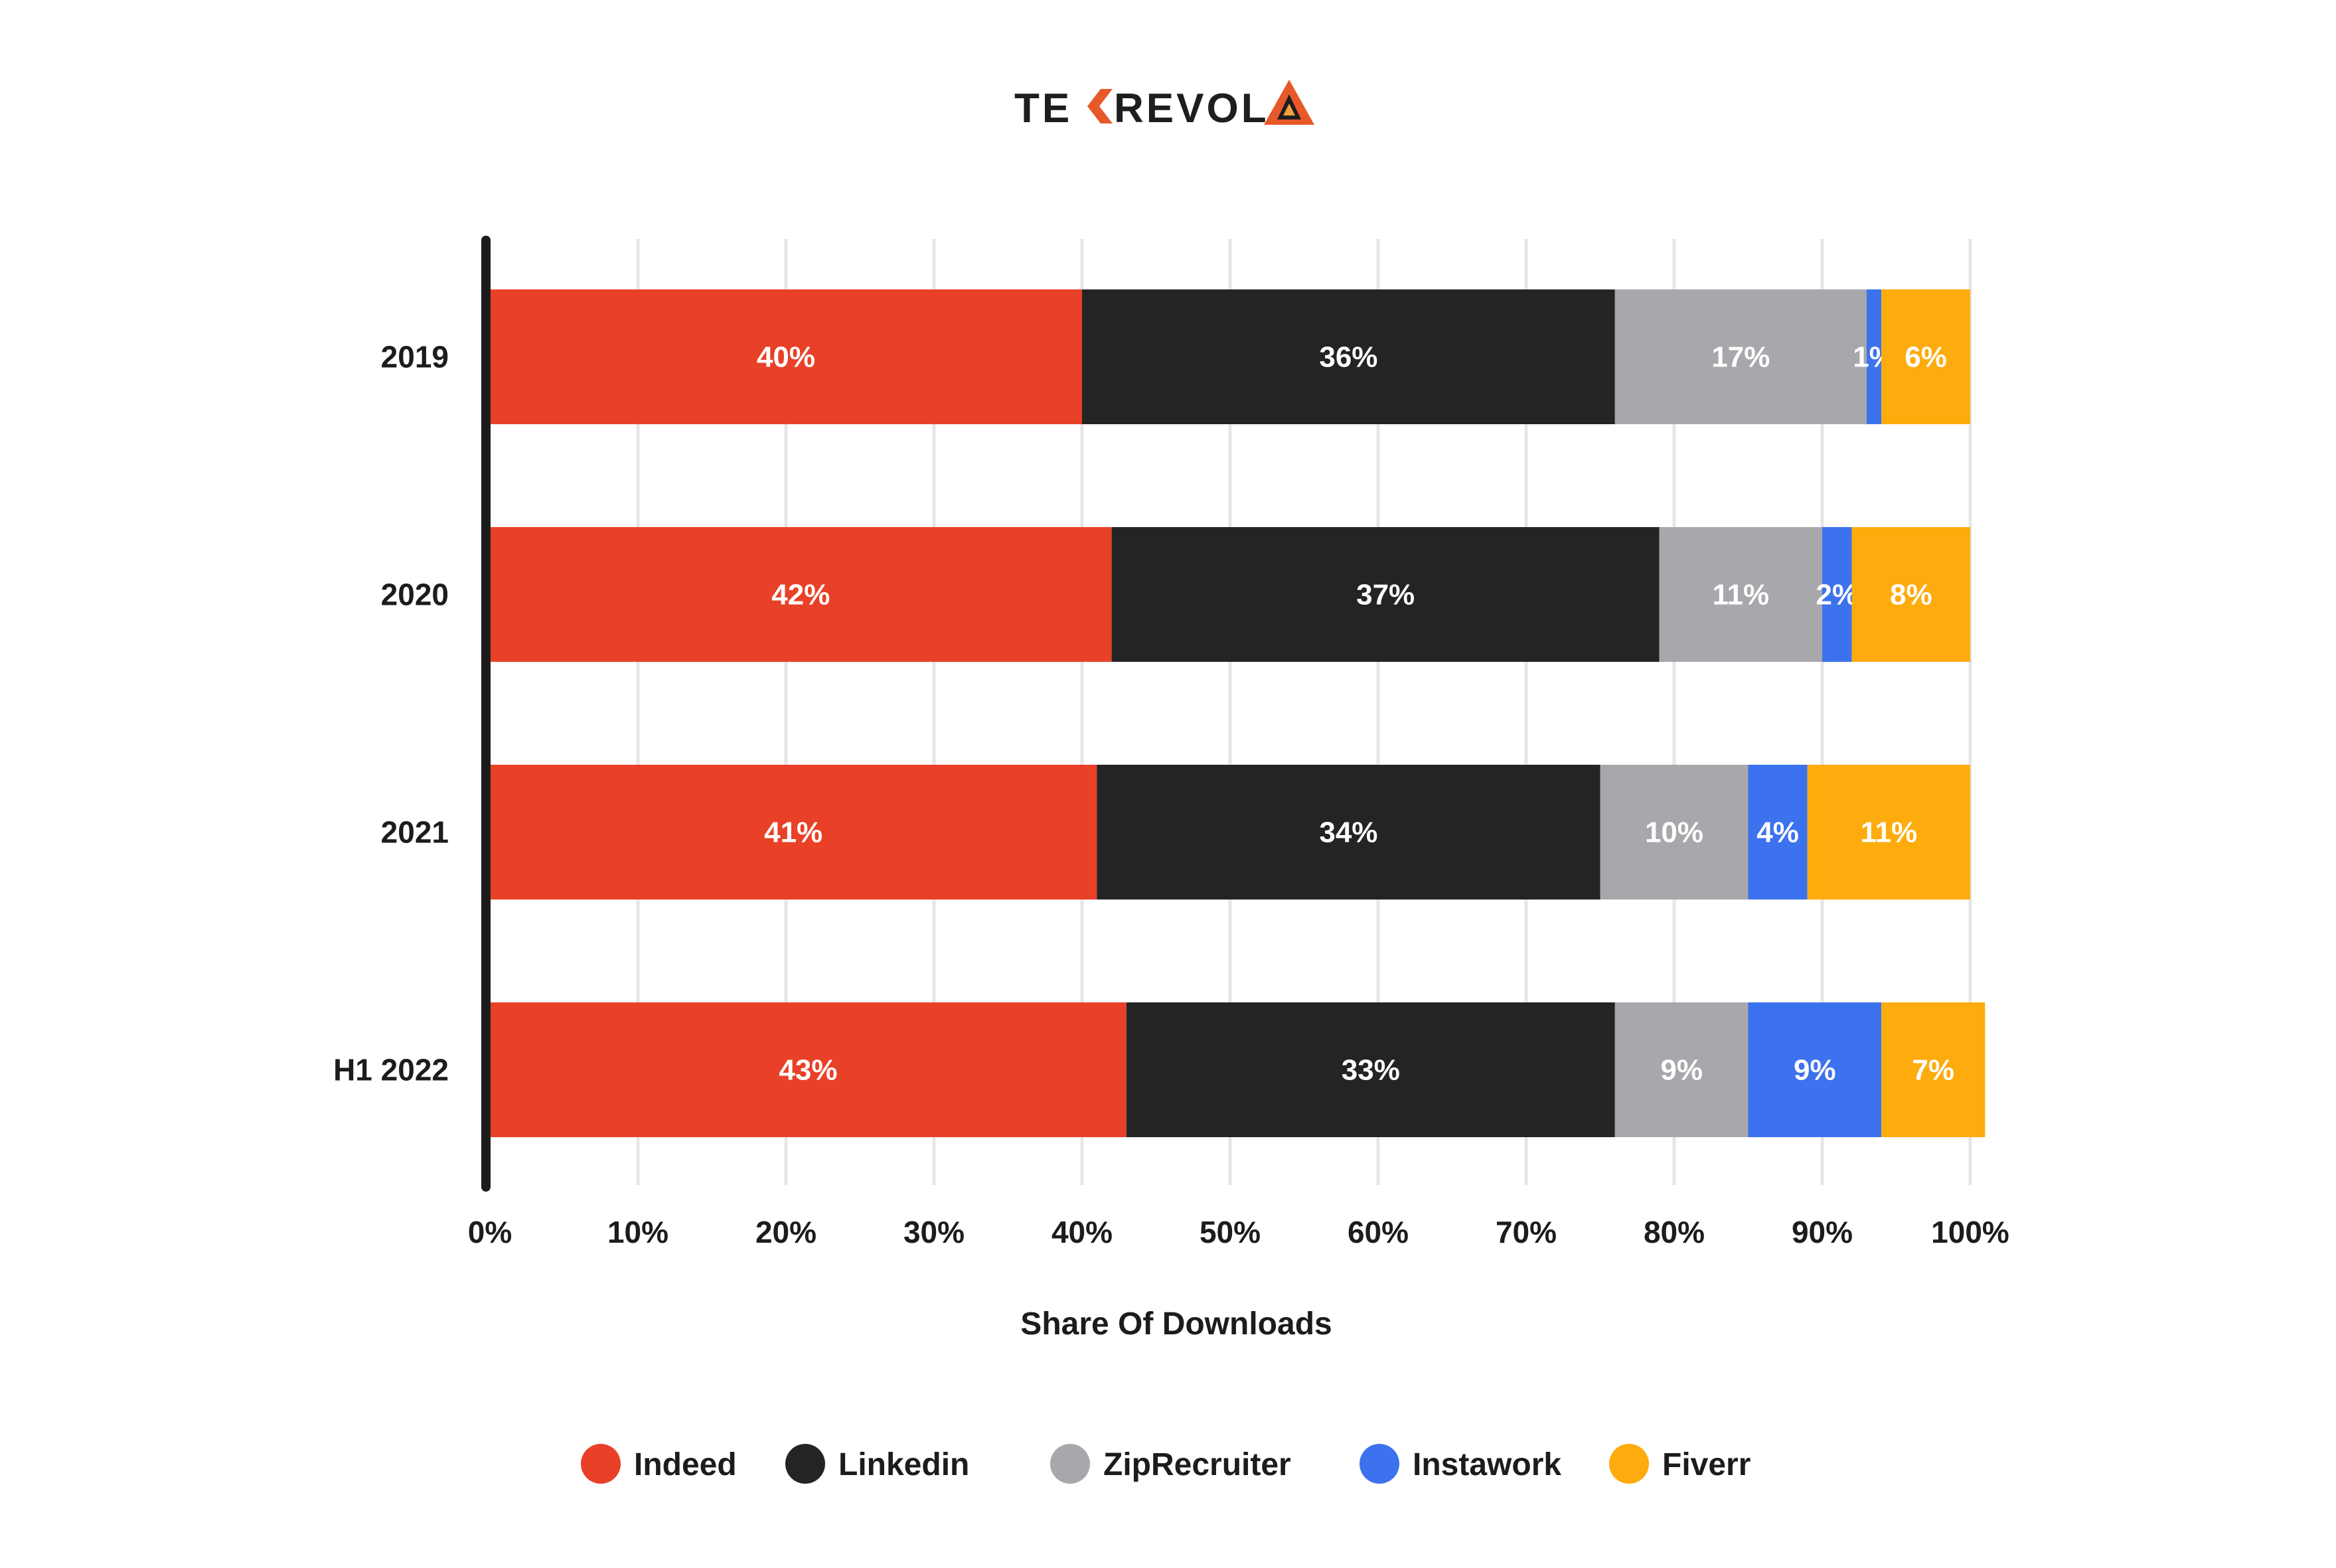 Image resolution: width=2336 pixels, height=1568 pixels. I want to click on data-label: 36%, so click(1348, 357).